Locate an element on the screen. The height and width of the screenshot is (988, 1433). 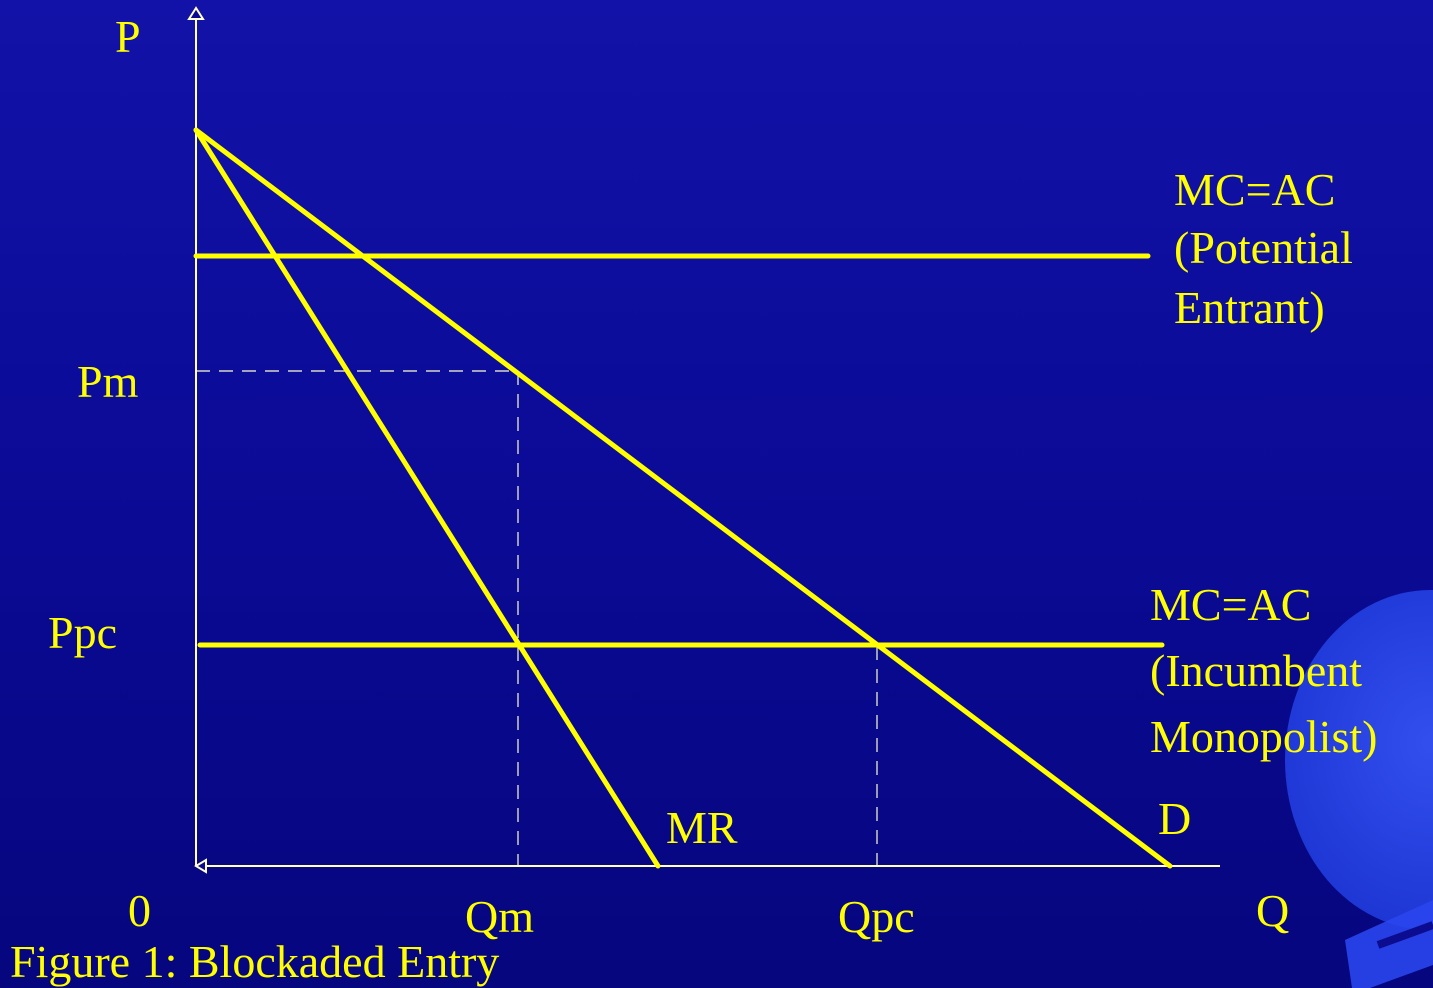
figure-caption: Figure 1: Blockaded Entry is located at coordinates (255, 961).